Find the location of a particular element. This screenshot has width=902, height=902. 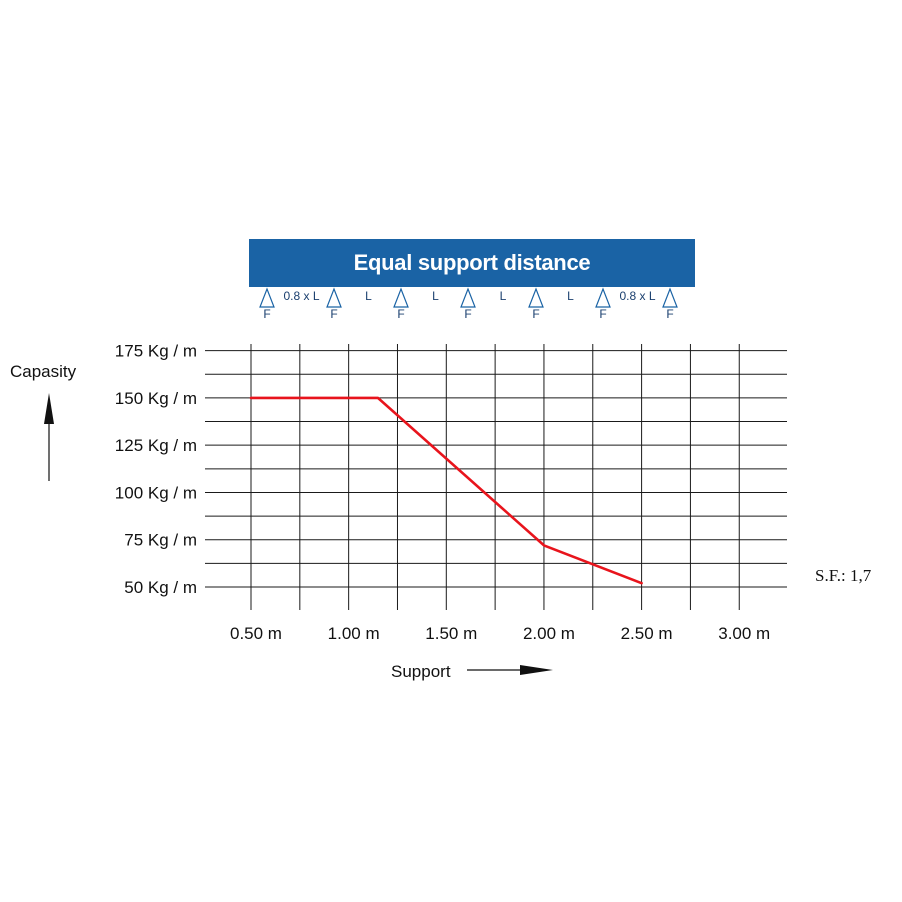

support-diagram: F F F F F F F 0.8 x L L L L L 0.8 x L is located at coordinates (468, 304).